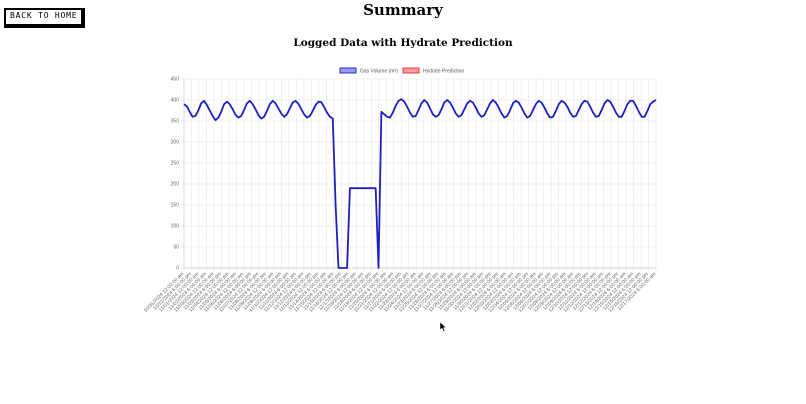  What do you see at coordinates (443, 72) in the screenshot?
I see `legend-label: Hydrate Prediction` at bounding box center [443, 72].